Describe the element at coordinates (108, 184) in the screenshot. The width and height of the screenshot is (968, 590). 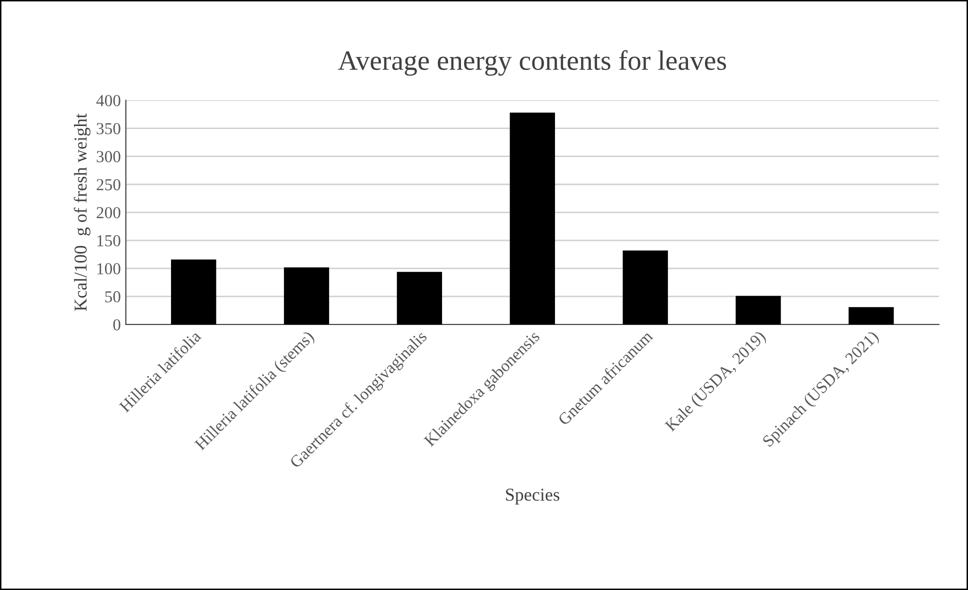
I see `y-tick-label: 250` at that location.